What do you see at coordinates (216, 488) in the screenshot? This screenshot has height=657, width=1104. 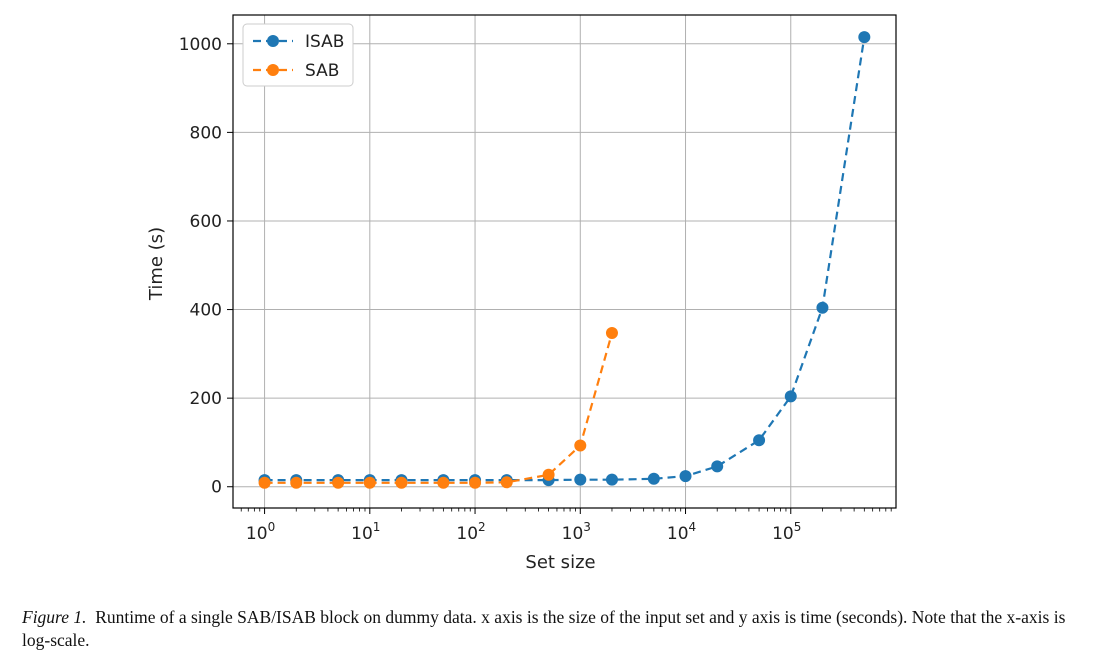 I see `y-tick-label: 0` at bounding box center [216, 488].